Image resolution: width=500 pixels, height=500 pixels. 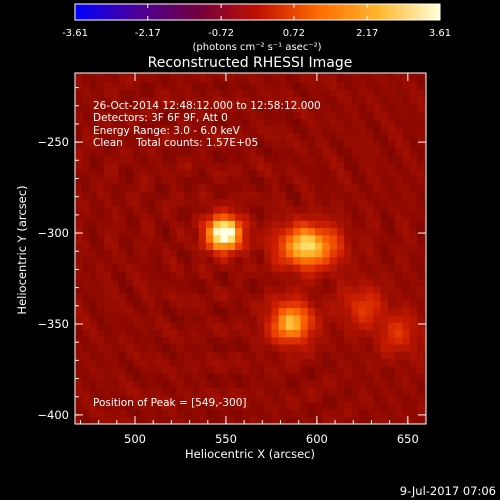 What do you see at coordinates (367, 33) in the screenshot?
I see `colorbar-tick-label: 2.17` at bounding box center [367, 33].